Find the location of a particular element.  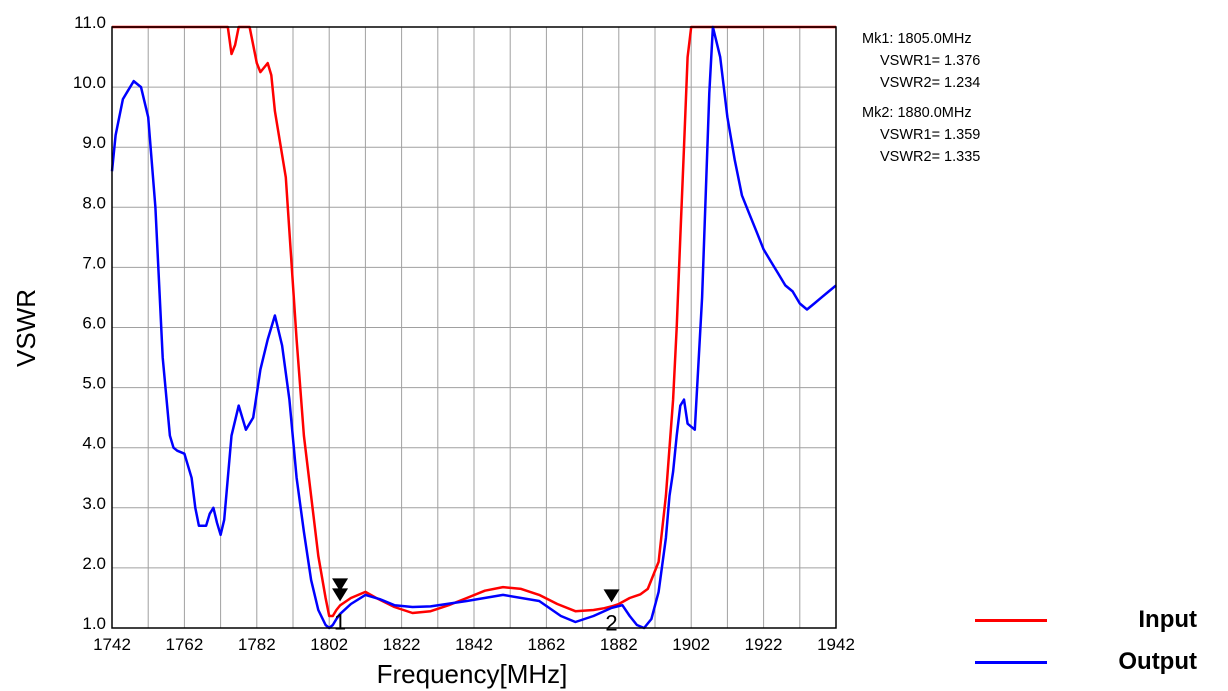

x-tick-label: 1802 is located at coordinates (329, 644).